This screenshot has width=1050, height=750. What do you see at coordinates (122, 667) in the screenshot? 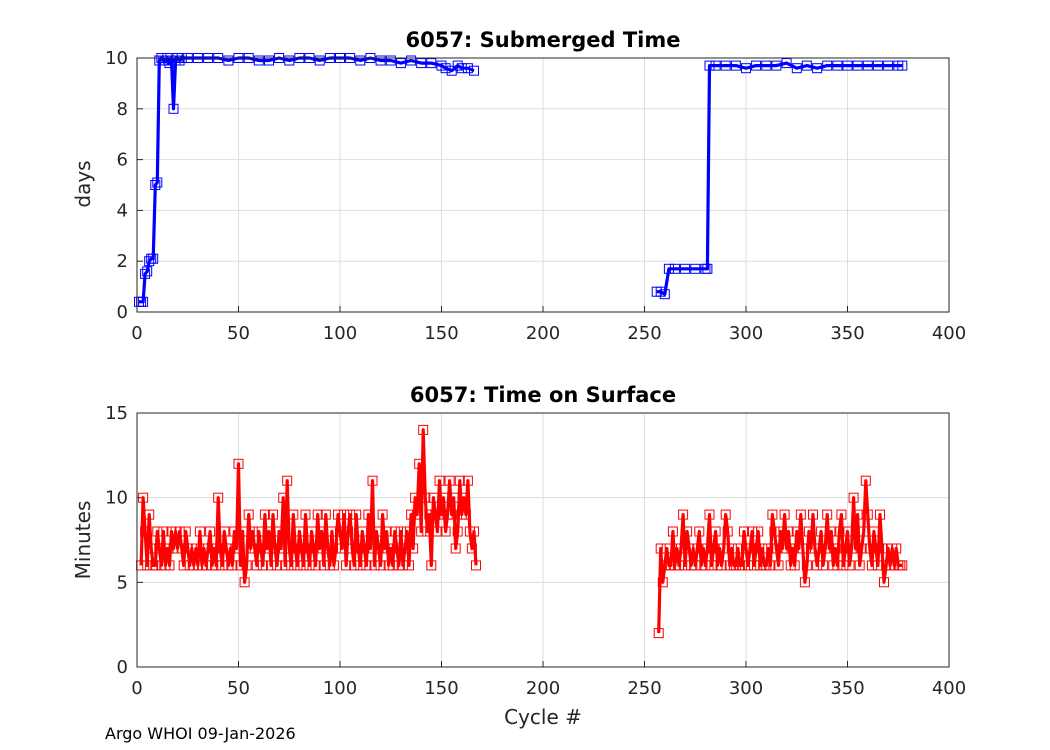
I see `y-tick-label: 0` at bounding box center [122, 667].